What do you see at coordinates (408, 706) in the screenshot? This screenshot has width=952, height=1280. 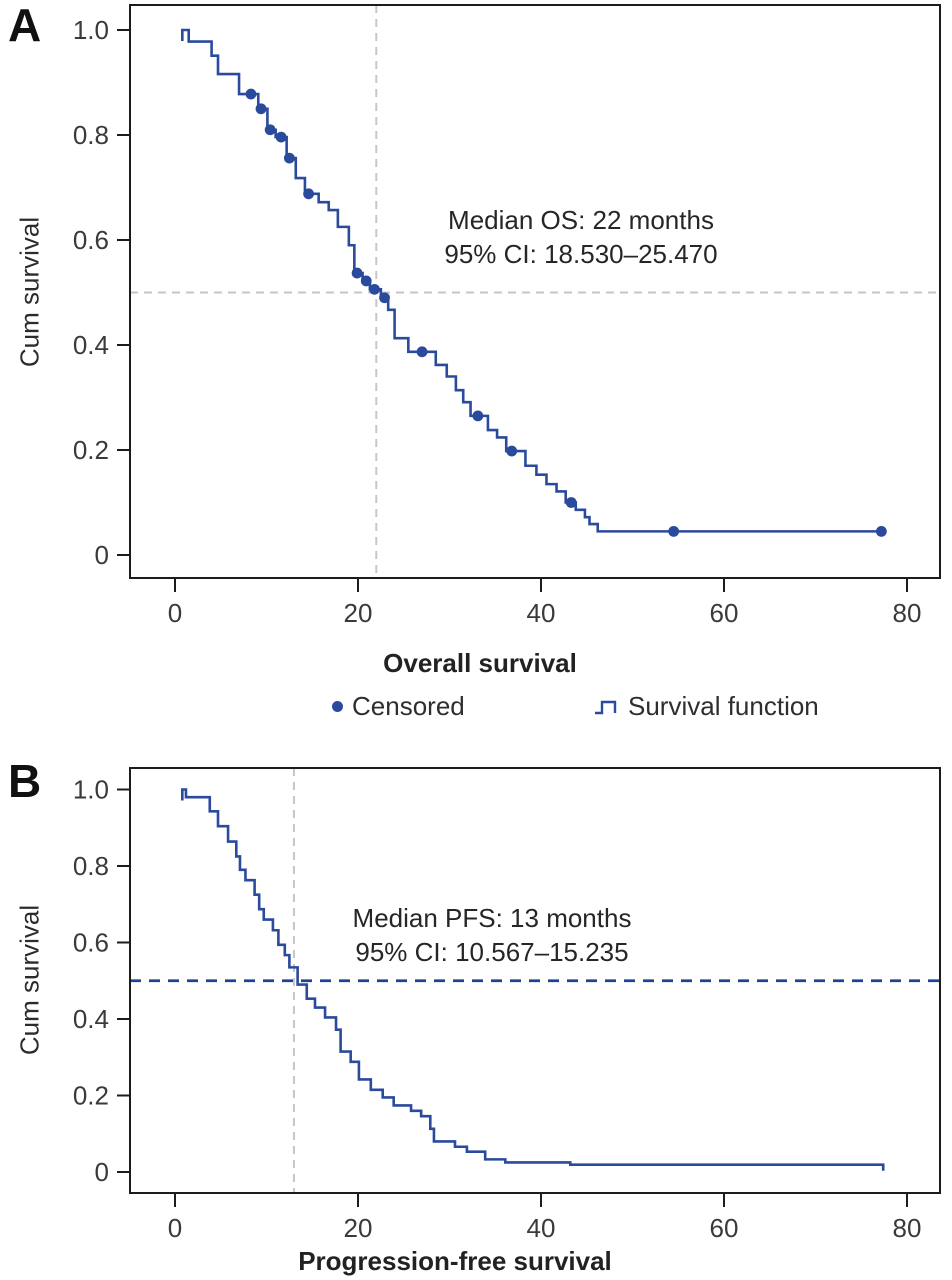 I see `legend-censored-label: Censored` at bounding box center [408, 706].